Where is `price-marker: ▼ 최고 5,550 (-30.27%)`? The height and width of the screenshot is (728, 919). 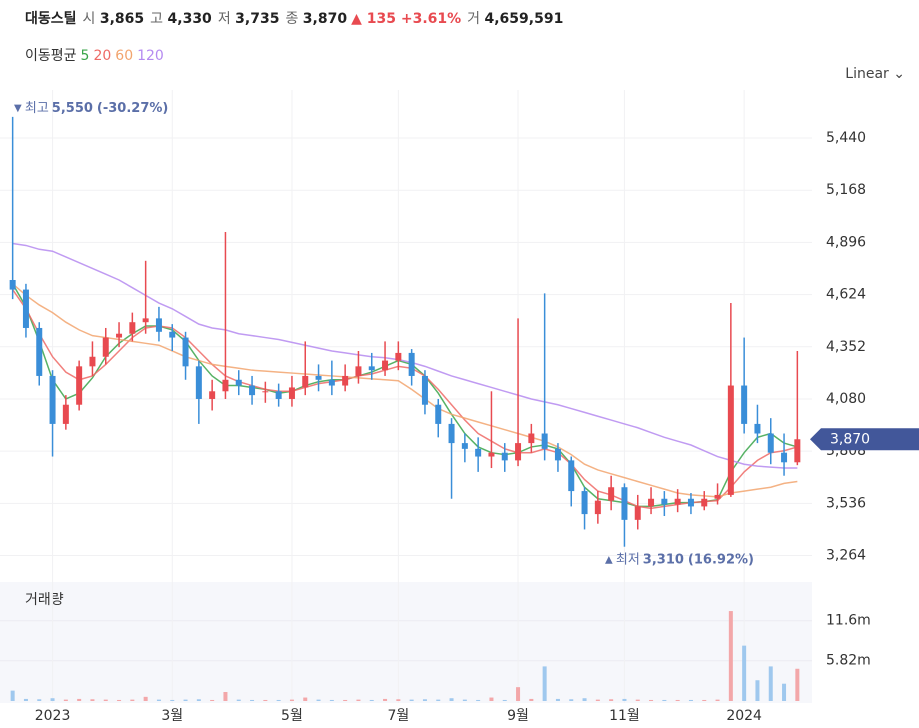
price-marker: ▼ 최고 5,550 (-30.27%) is located at coordinates (91, 107).